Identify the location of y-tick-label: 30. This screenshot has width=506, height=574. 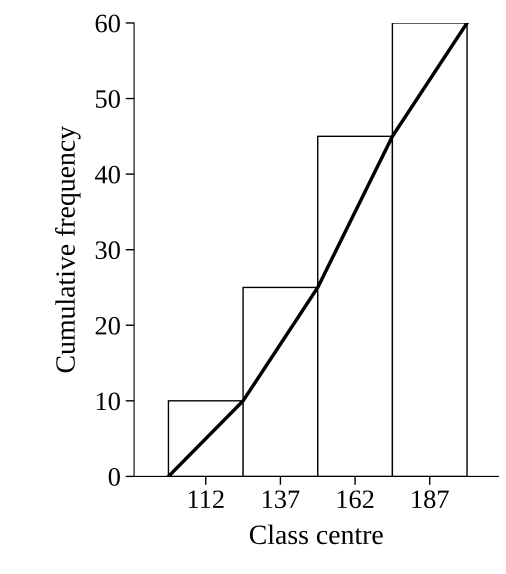
(108, 250).